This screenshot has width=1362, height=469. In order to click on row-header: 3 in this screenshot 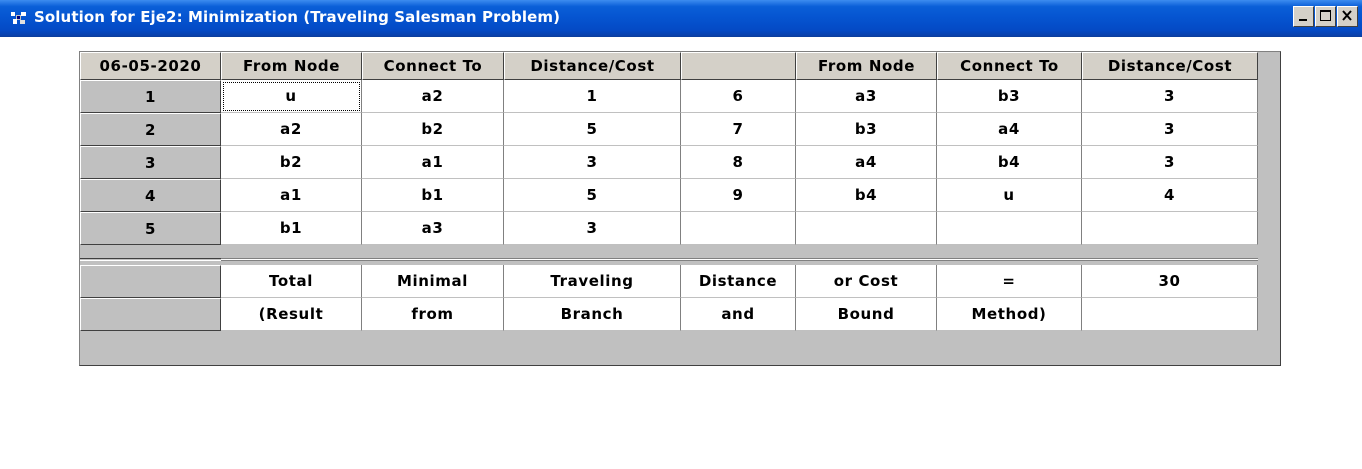, I will do `click(150, 162)`.